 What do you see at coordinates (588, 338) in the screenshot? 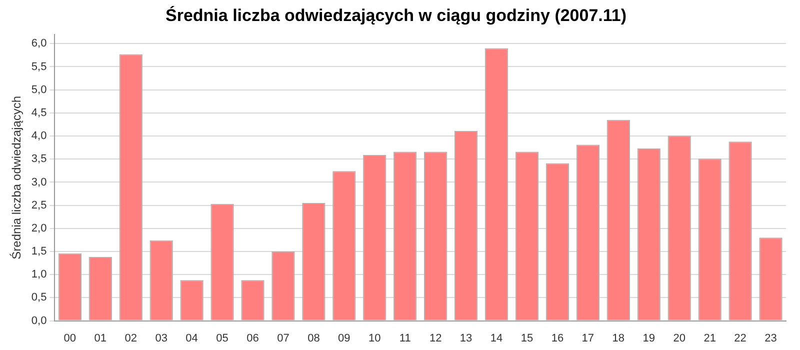
I see `x-tick-label: 17` at bounding box center [588, 338].